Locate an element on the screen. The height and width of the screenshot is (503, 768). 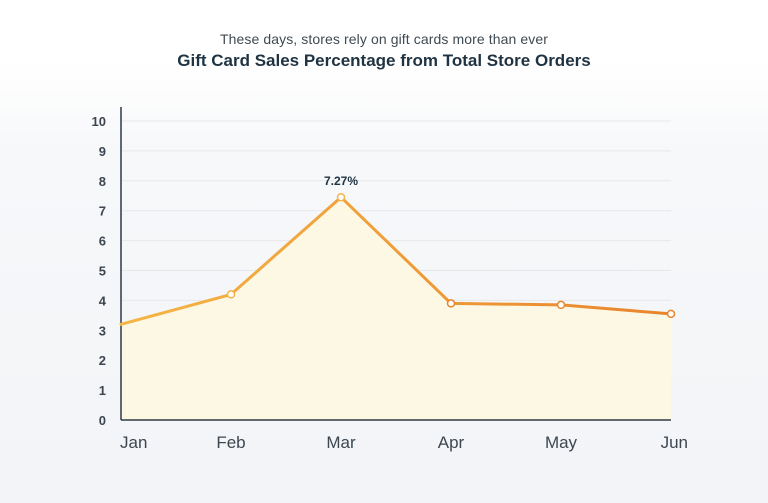
y-tick-label: 10 is located at coordinates (99, 121).